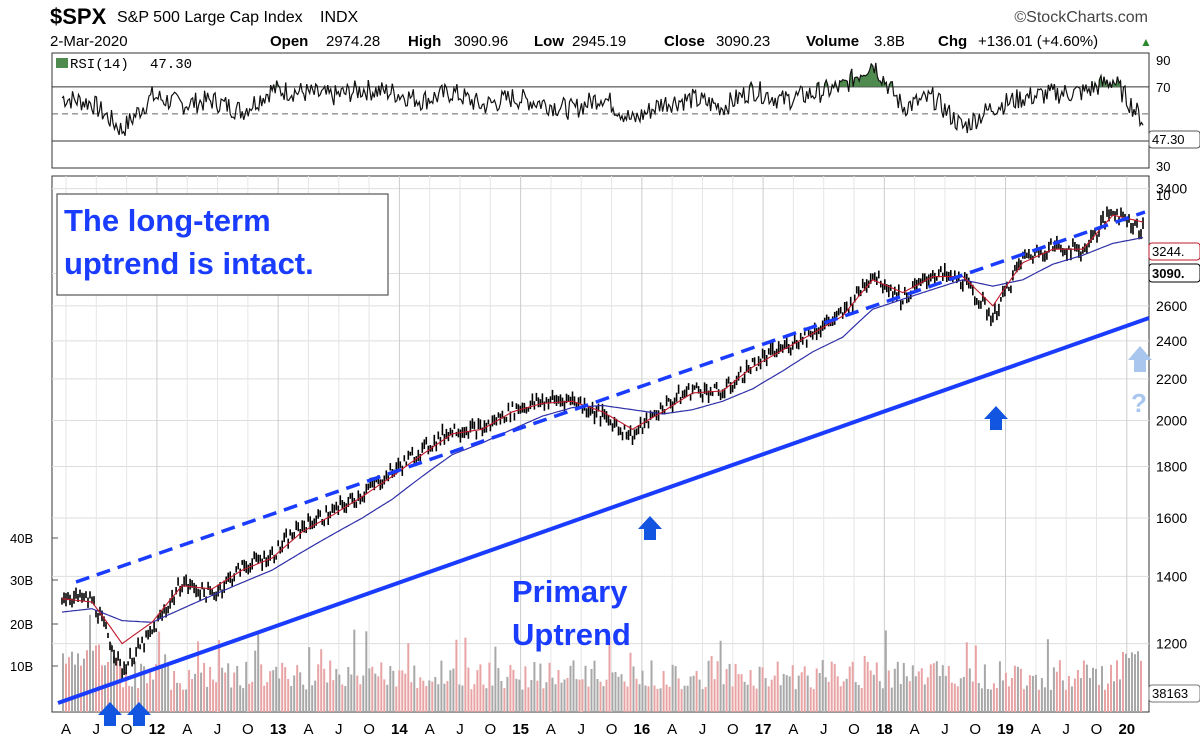 The height and width of the screenshot is (740, 1200). Describe the element at coordinates (210, 17) in the screenshot. I see `index-name: S&P 500 Large Cap Index` at that location.